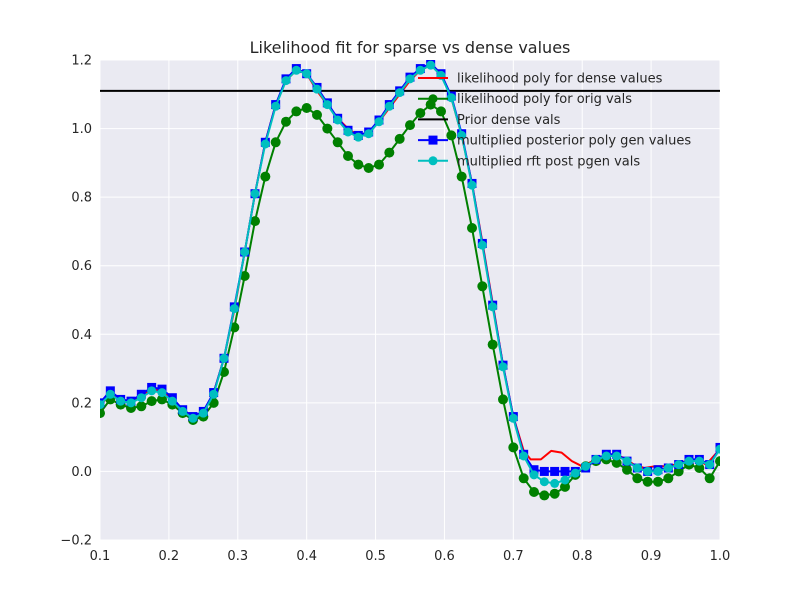  What do you see at coordinates (548, 161) in the screenshot?
I see `legend-label: multiplied rft post pgen vals` at bounding box center [548, 161].